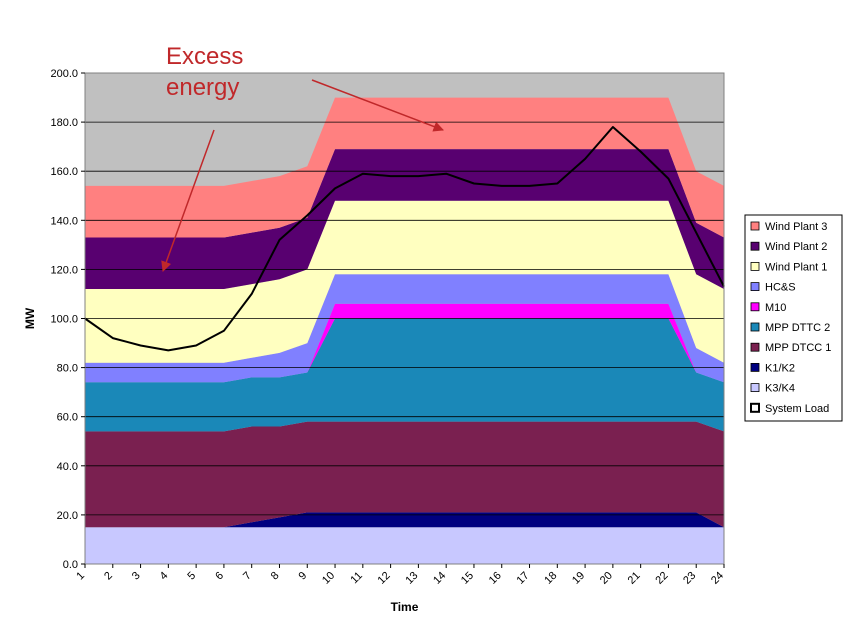  Describe the element at coordinates (191, 576) in the screenshot. I see `x-tick-label: 5` at that location.